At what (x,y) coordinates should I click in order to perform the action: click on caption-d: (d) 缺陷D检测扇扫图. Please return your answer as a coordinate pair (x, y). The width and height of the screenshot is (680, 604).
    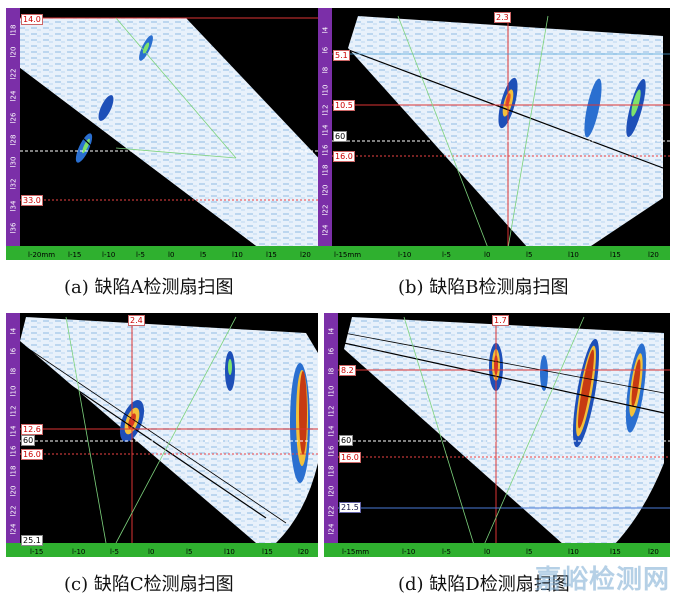
    Looking at the image, I should click on (484, 584).